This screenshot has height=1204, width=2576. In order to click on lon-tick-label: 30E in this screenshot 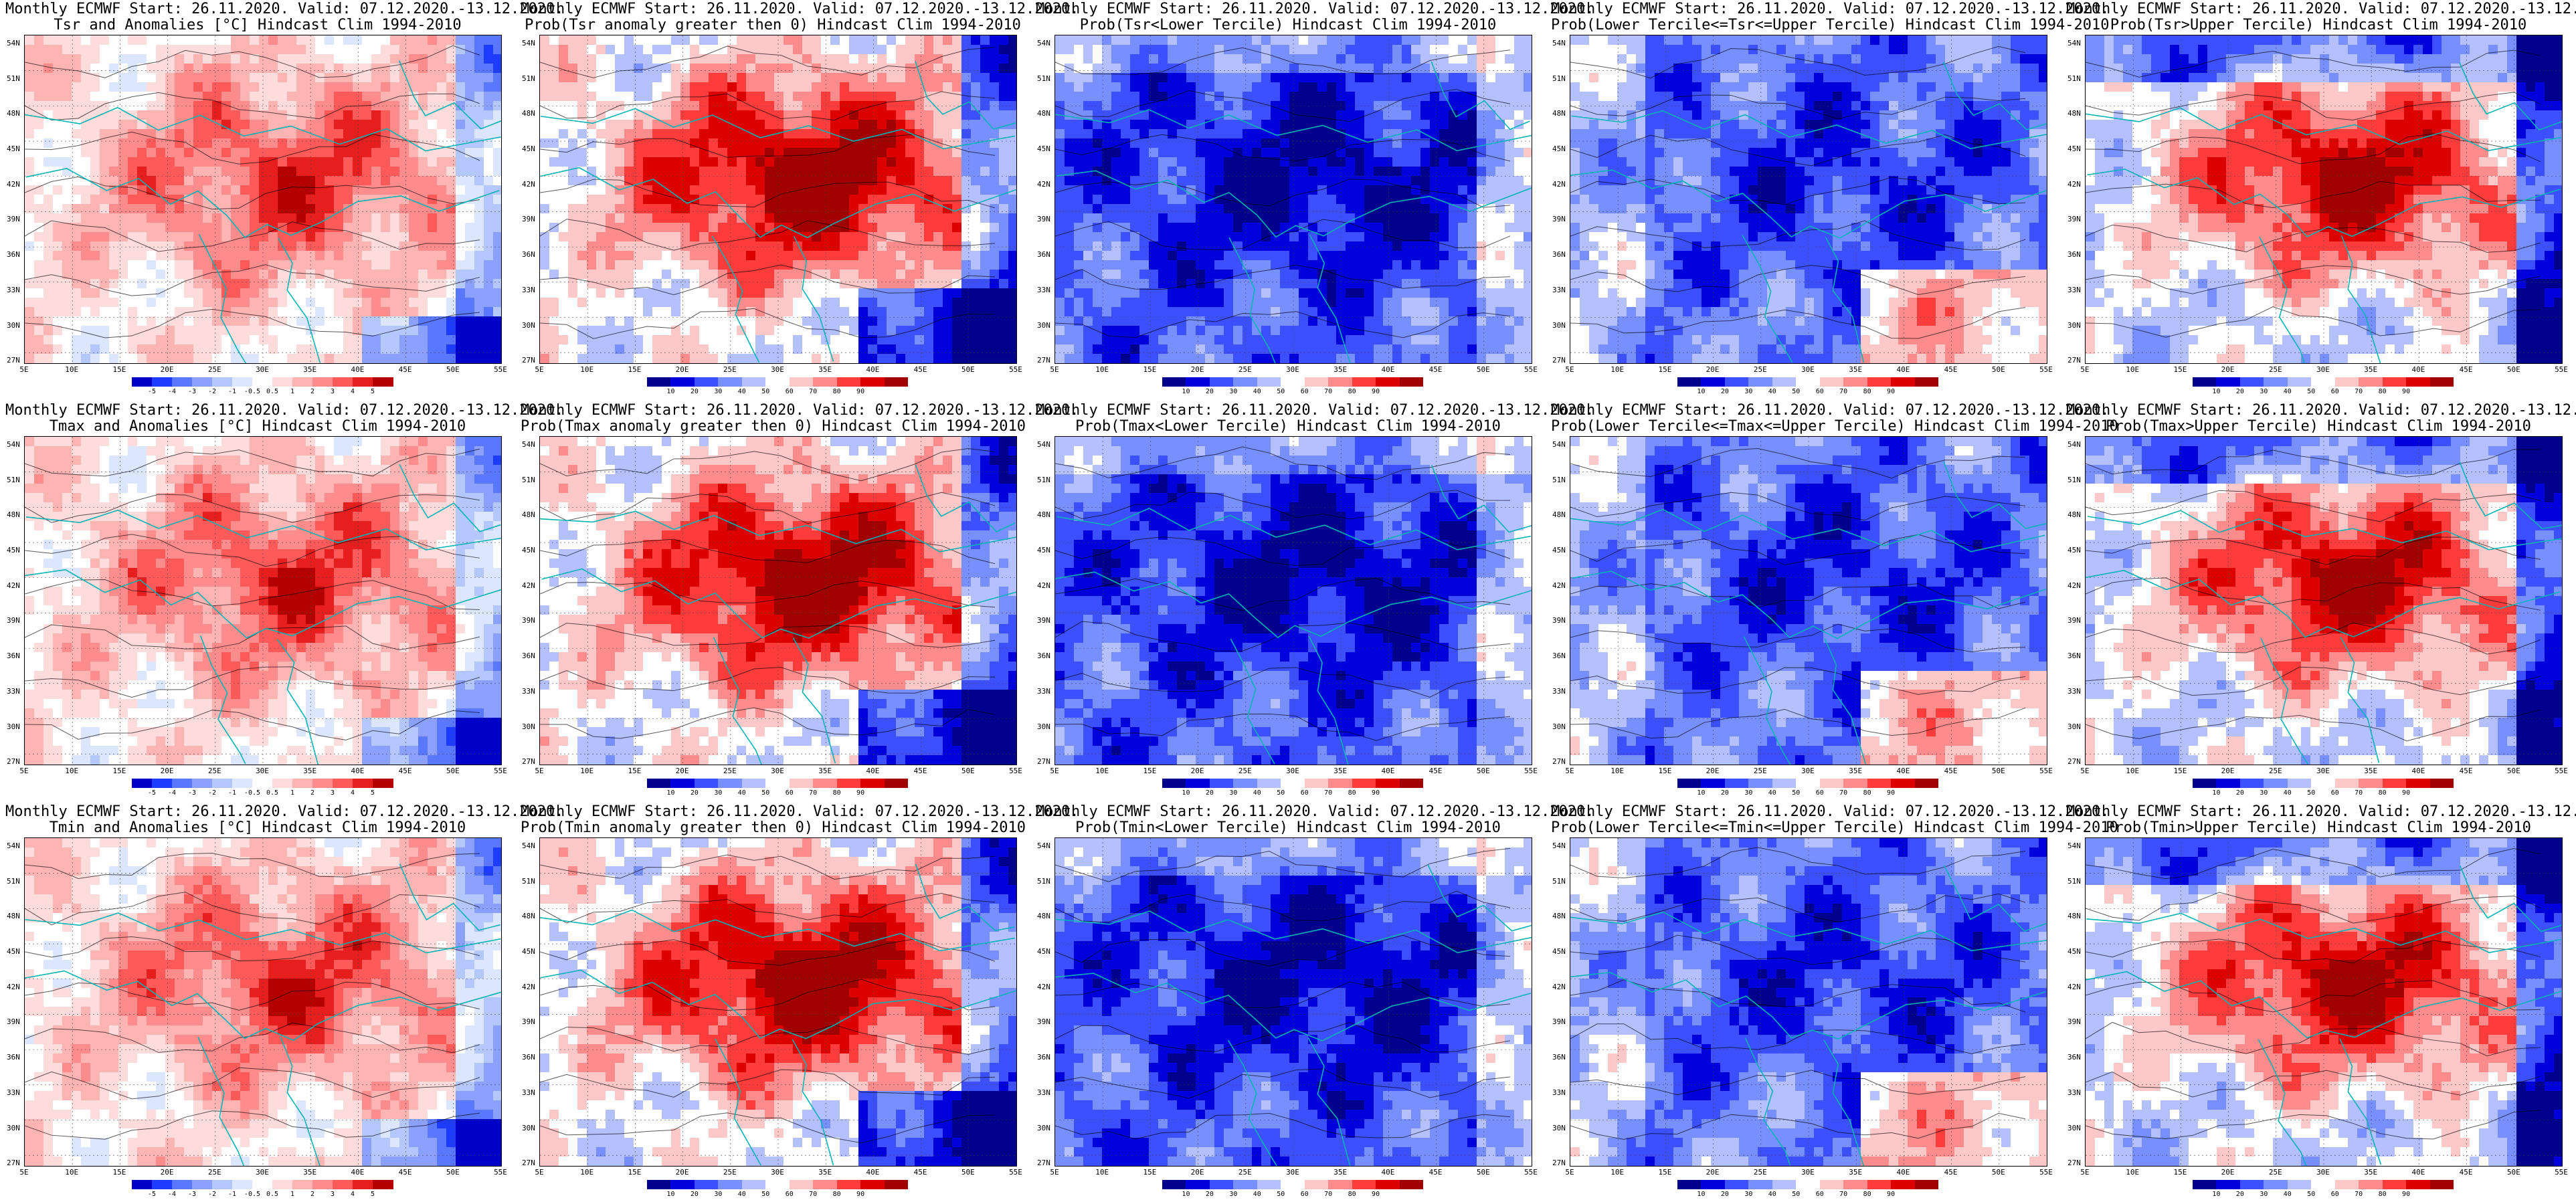, I will do `click(262, 369)`.